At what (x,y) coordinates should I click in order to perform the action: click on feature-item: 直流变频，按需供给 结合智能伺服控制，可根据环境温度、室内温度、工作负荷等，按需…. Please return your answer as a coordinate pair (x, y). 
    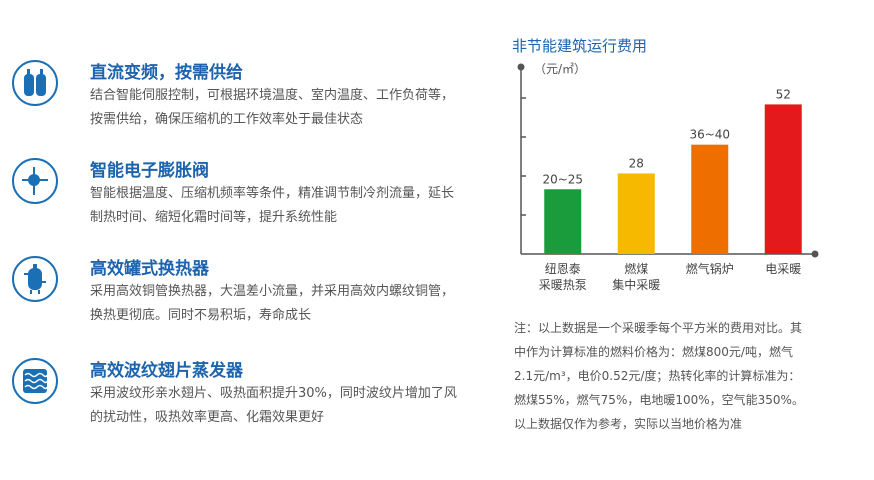
    Looking at the image, I should click on (247, 98).